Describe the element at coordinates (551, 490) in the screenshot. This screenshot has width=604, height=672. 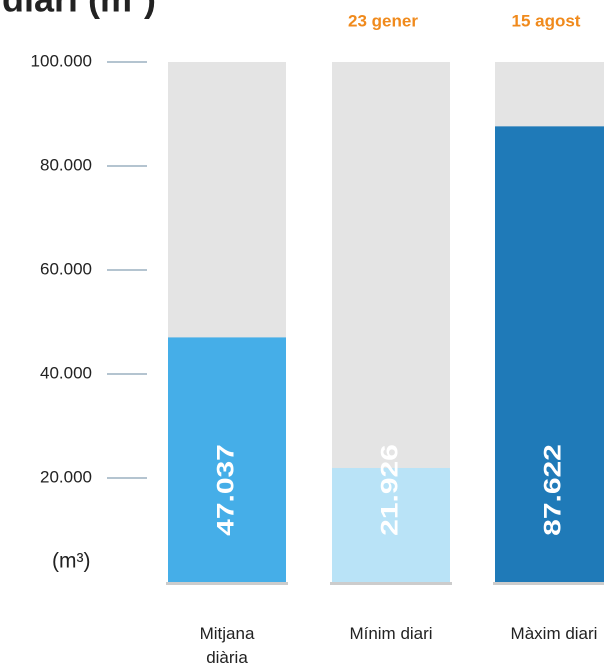
I see `value-label: 87.622` at that location.